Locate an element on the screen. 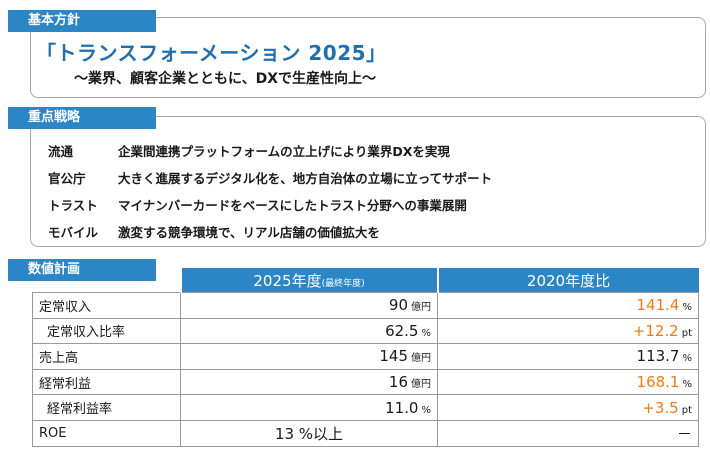 This screenshot has width=710, height=457. strategy-item: トラスト マイナンバーカードをベースにしたトラスト分野への事業展開 is located at coordinates (257, 204).